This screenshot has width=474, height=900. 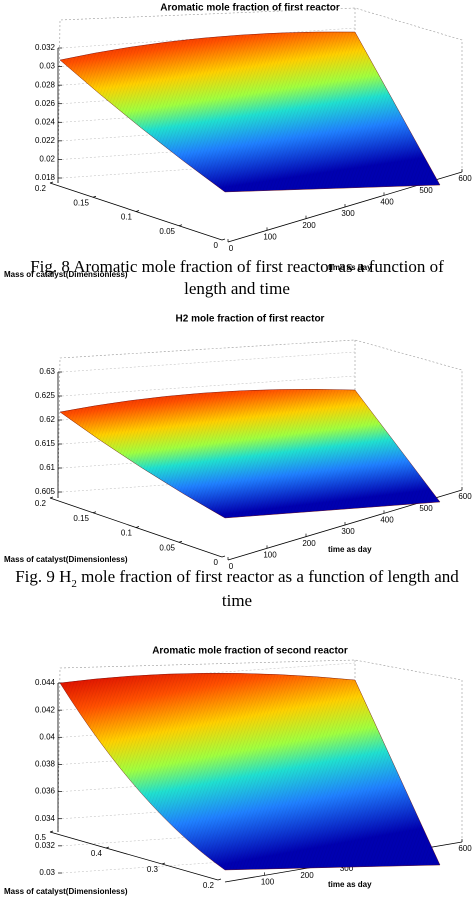 I want to click on z-tick-label: 0.62, so click(x=47, y=419).